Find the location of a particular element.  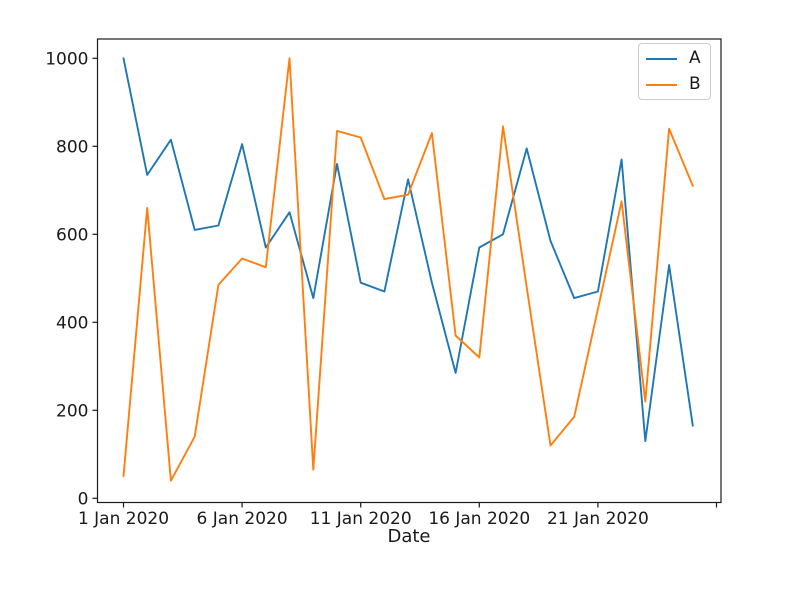

legend-item-a: A is located at coordinates (678, 58).